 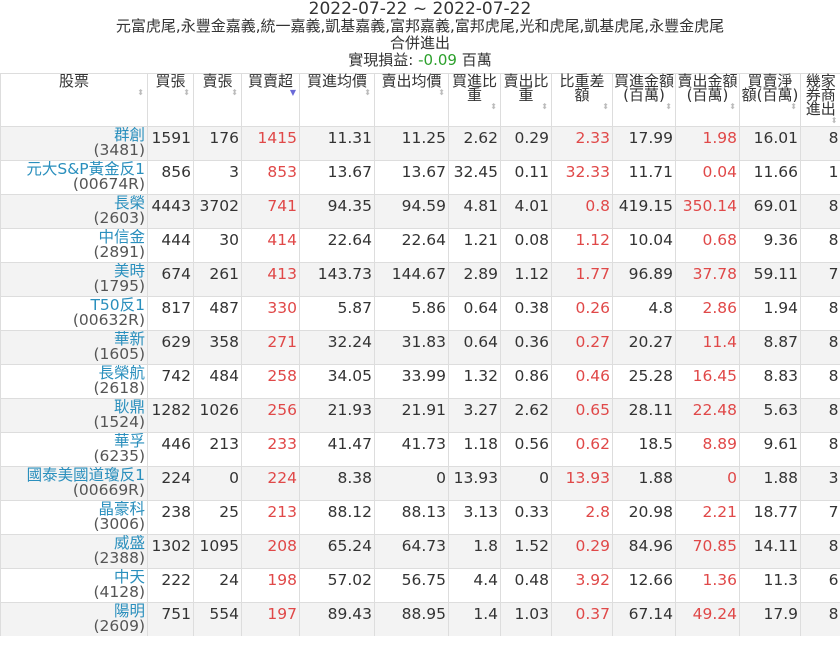 I want to click on stock-code: (2891), so click(x=119, y=252).